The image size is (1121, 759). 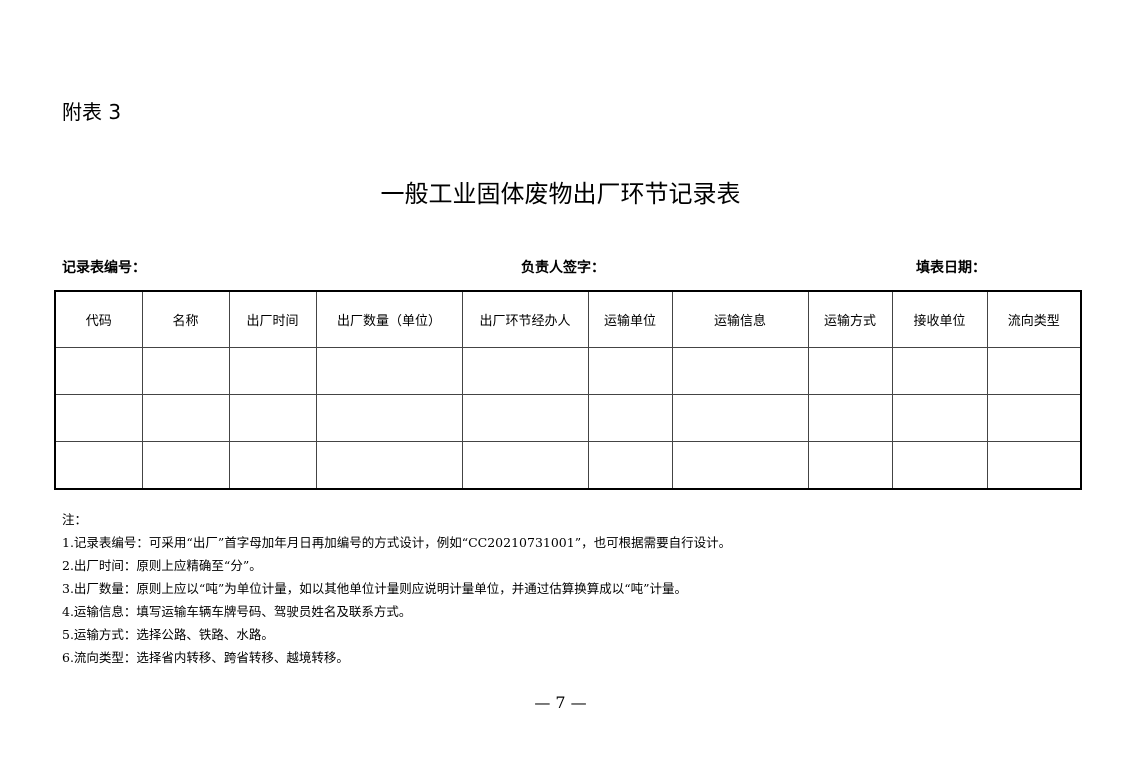 I want to click on column-header: 代码, so click(x=98, y=319).